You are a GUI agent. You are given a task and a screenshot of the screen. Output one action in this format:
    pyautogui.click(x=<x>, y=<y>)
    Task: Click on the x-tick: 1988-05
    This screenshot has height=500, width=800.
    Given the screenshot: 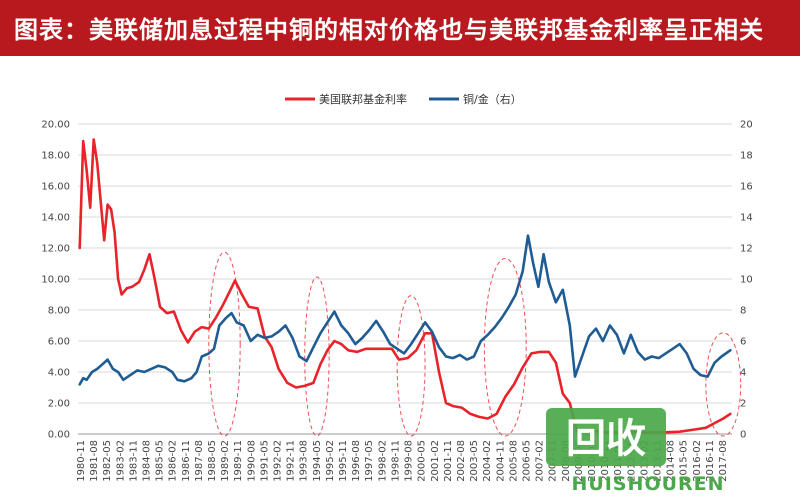 What is the action you would take?
    pyautogui.click(x=212, y=461)
    